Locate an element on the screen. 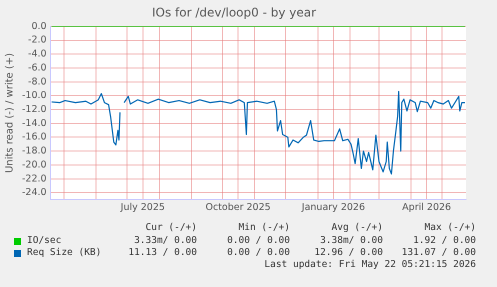  text: Avg (-/+) is located at coordinates (357, 227).